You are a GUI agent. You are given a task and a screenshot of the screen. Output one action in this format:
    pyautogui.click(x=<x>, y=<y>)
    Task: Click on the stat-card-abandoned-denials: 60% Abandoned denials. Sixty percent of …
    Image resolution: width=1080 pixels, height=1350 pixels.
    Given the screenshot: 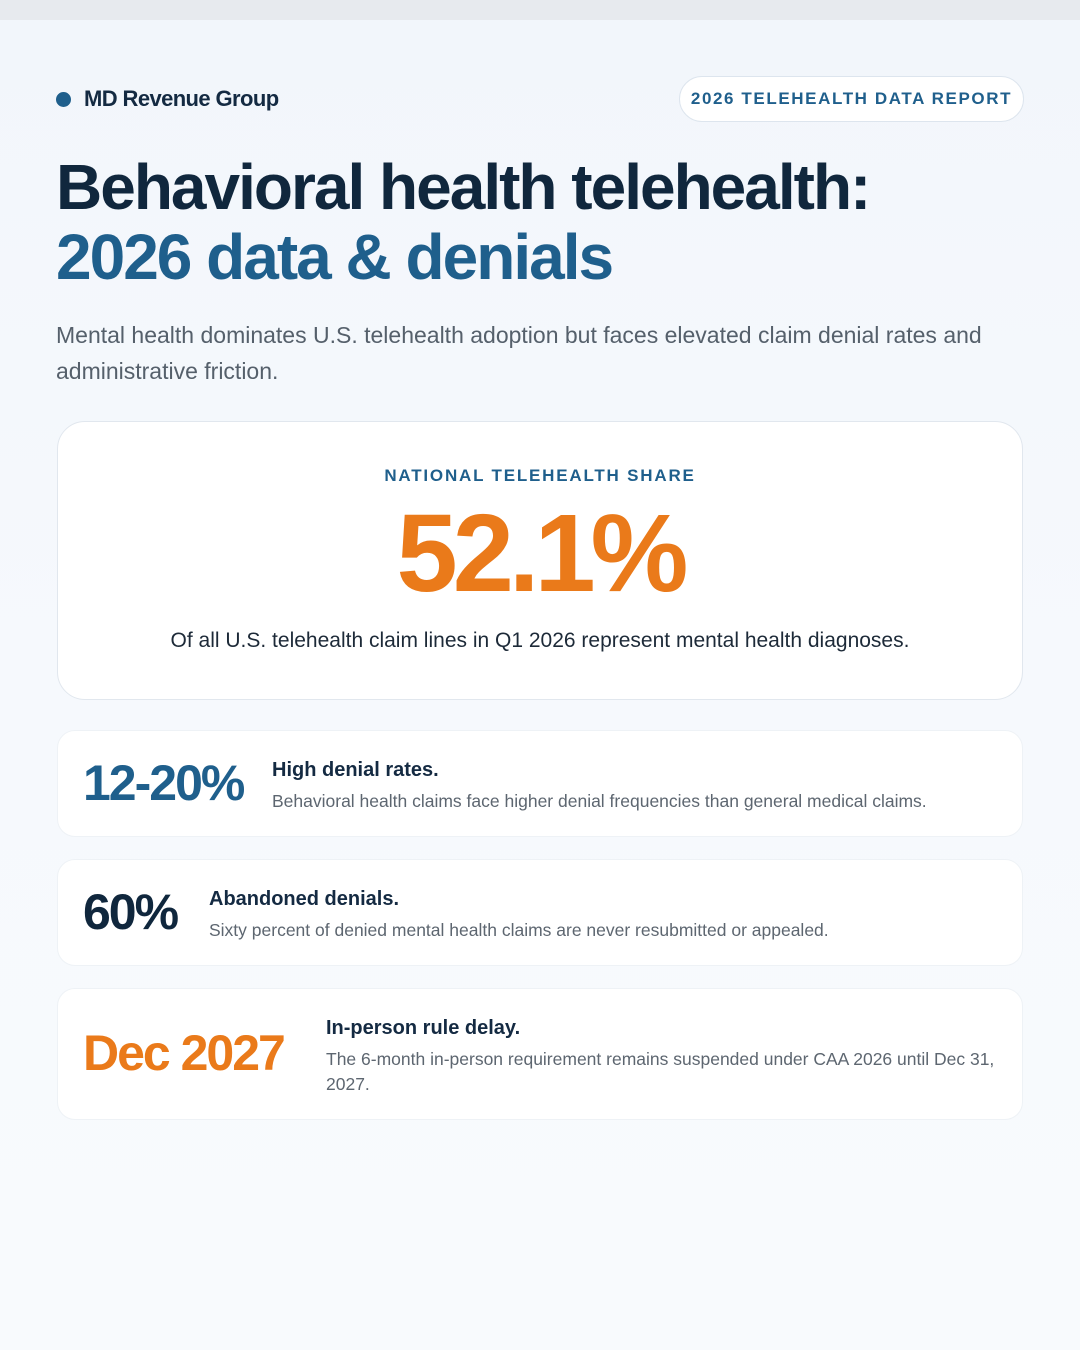 What is the action you would take?
    pyautogui.click(x=540, y=912)
    